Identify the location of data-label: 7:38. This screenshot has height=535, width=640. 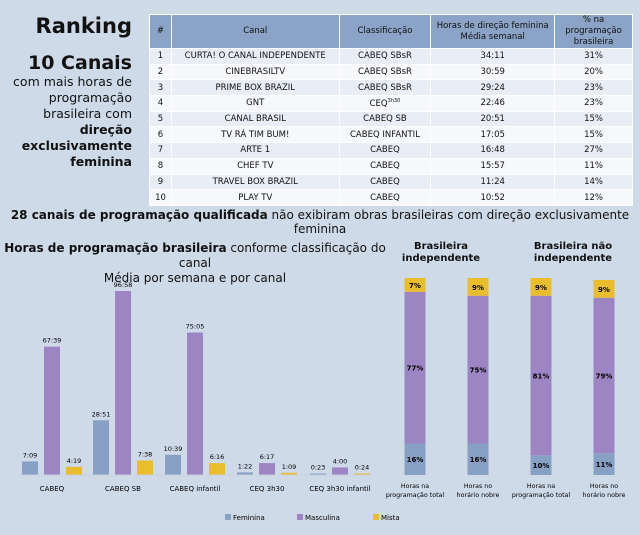
(145, 455).